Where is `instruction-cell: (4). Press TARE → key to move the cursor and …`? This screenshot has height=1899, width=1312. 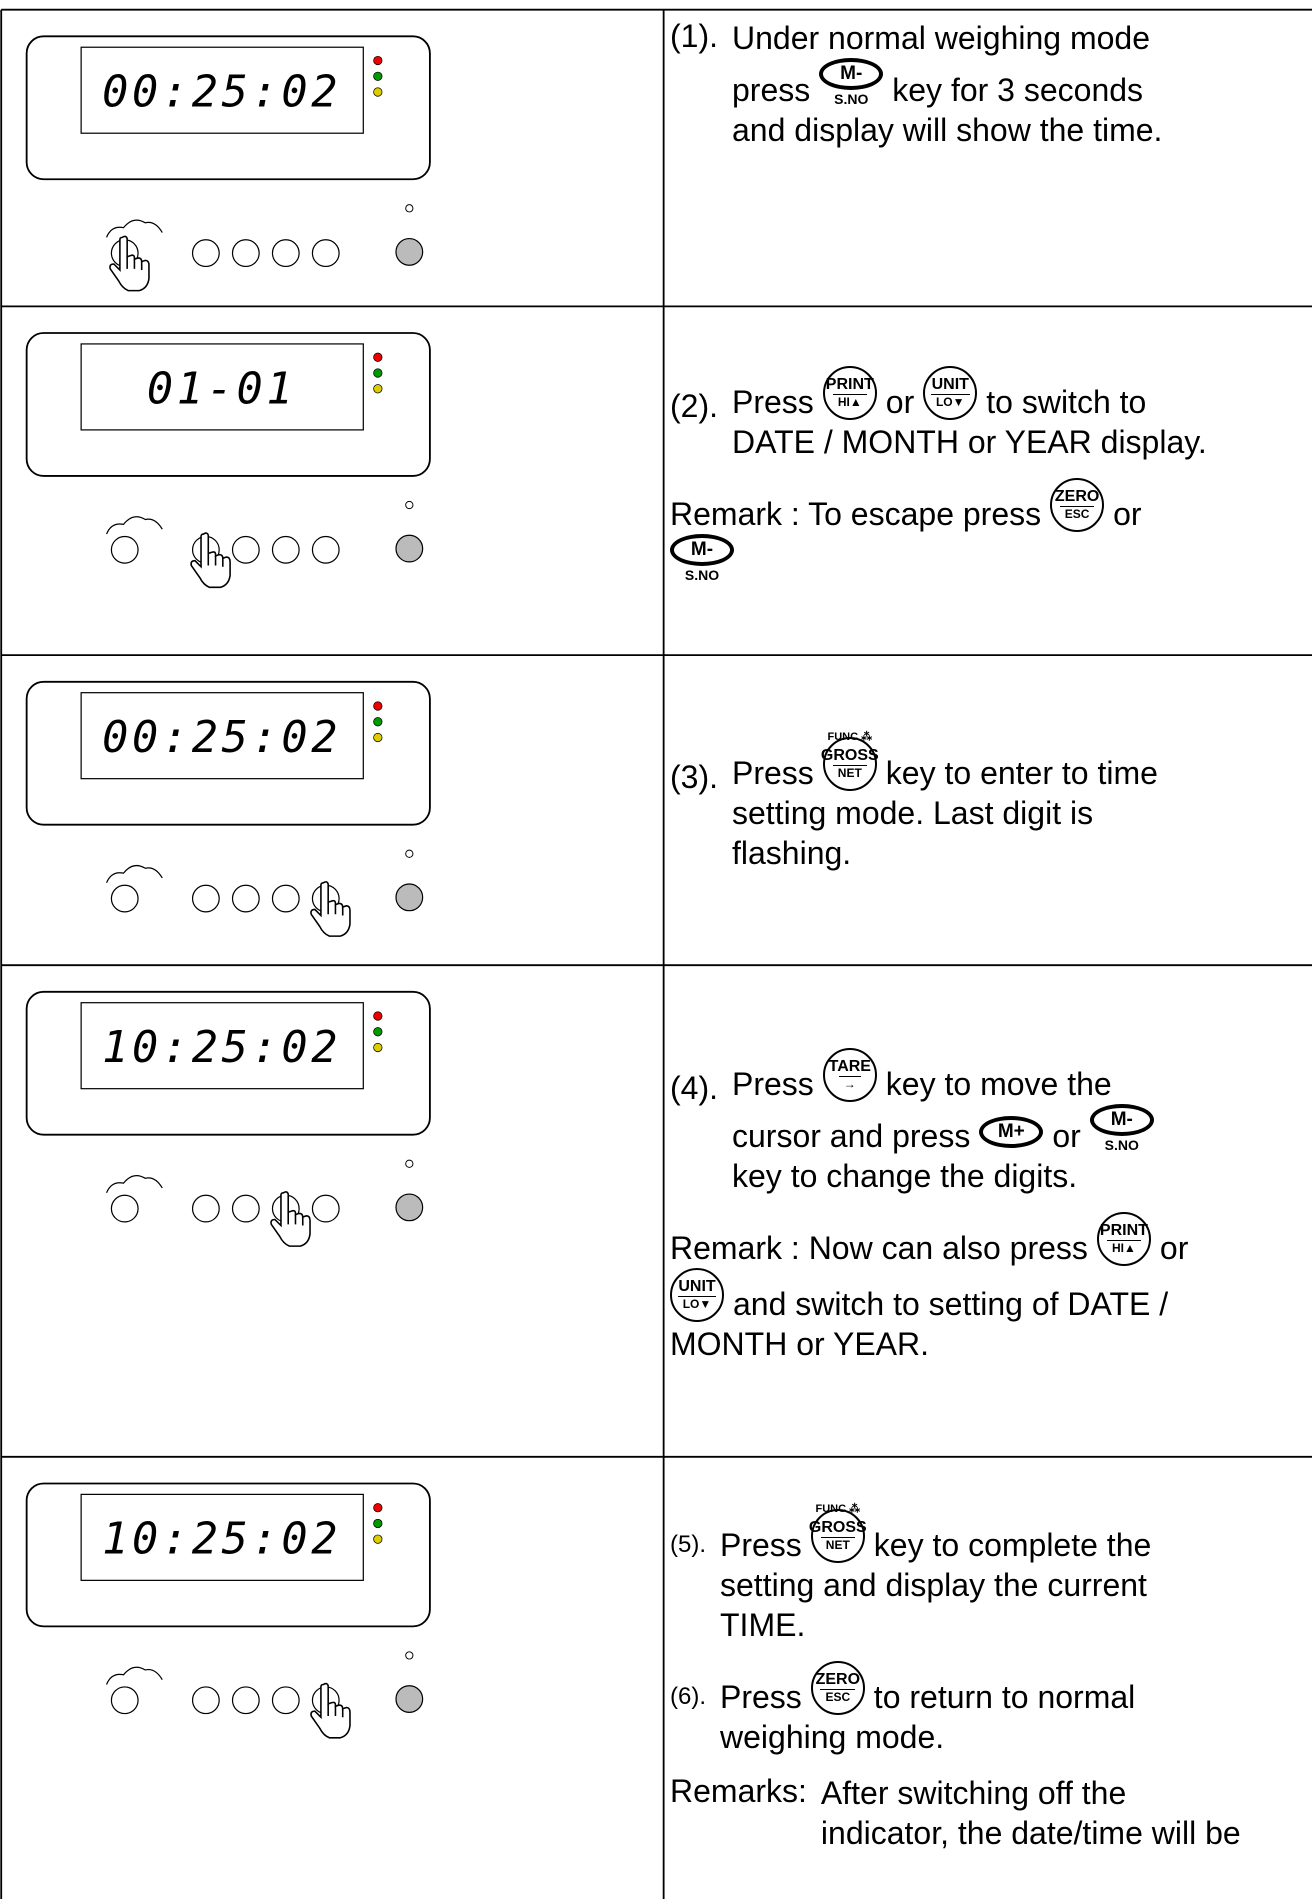 instruction-cell: (4). Press TARE → key to move the cursor and … is located at coordinates (988, 1211).